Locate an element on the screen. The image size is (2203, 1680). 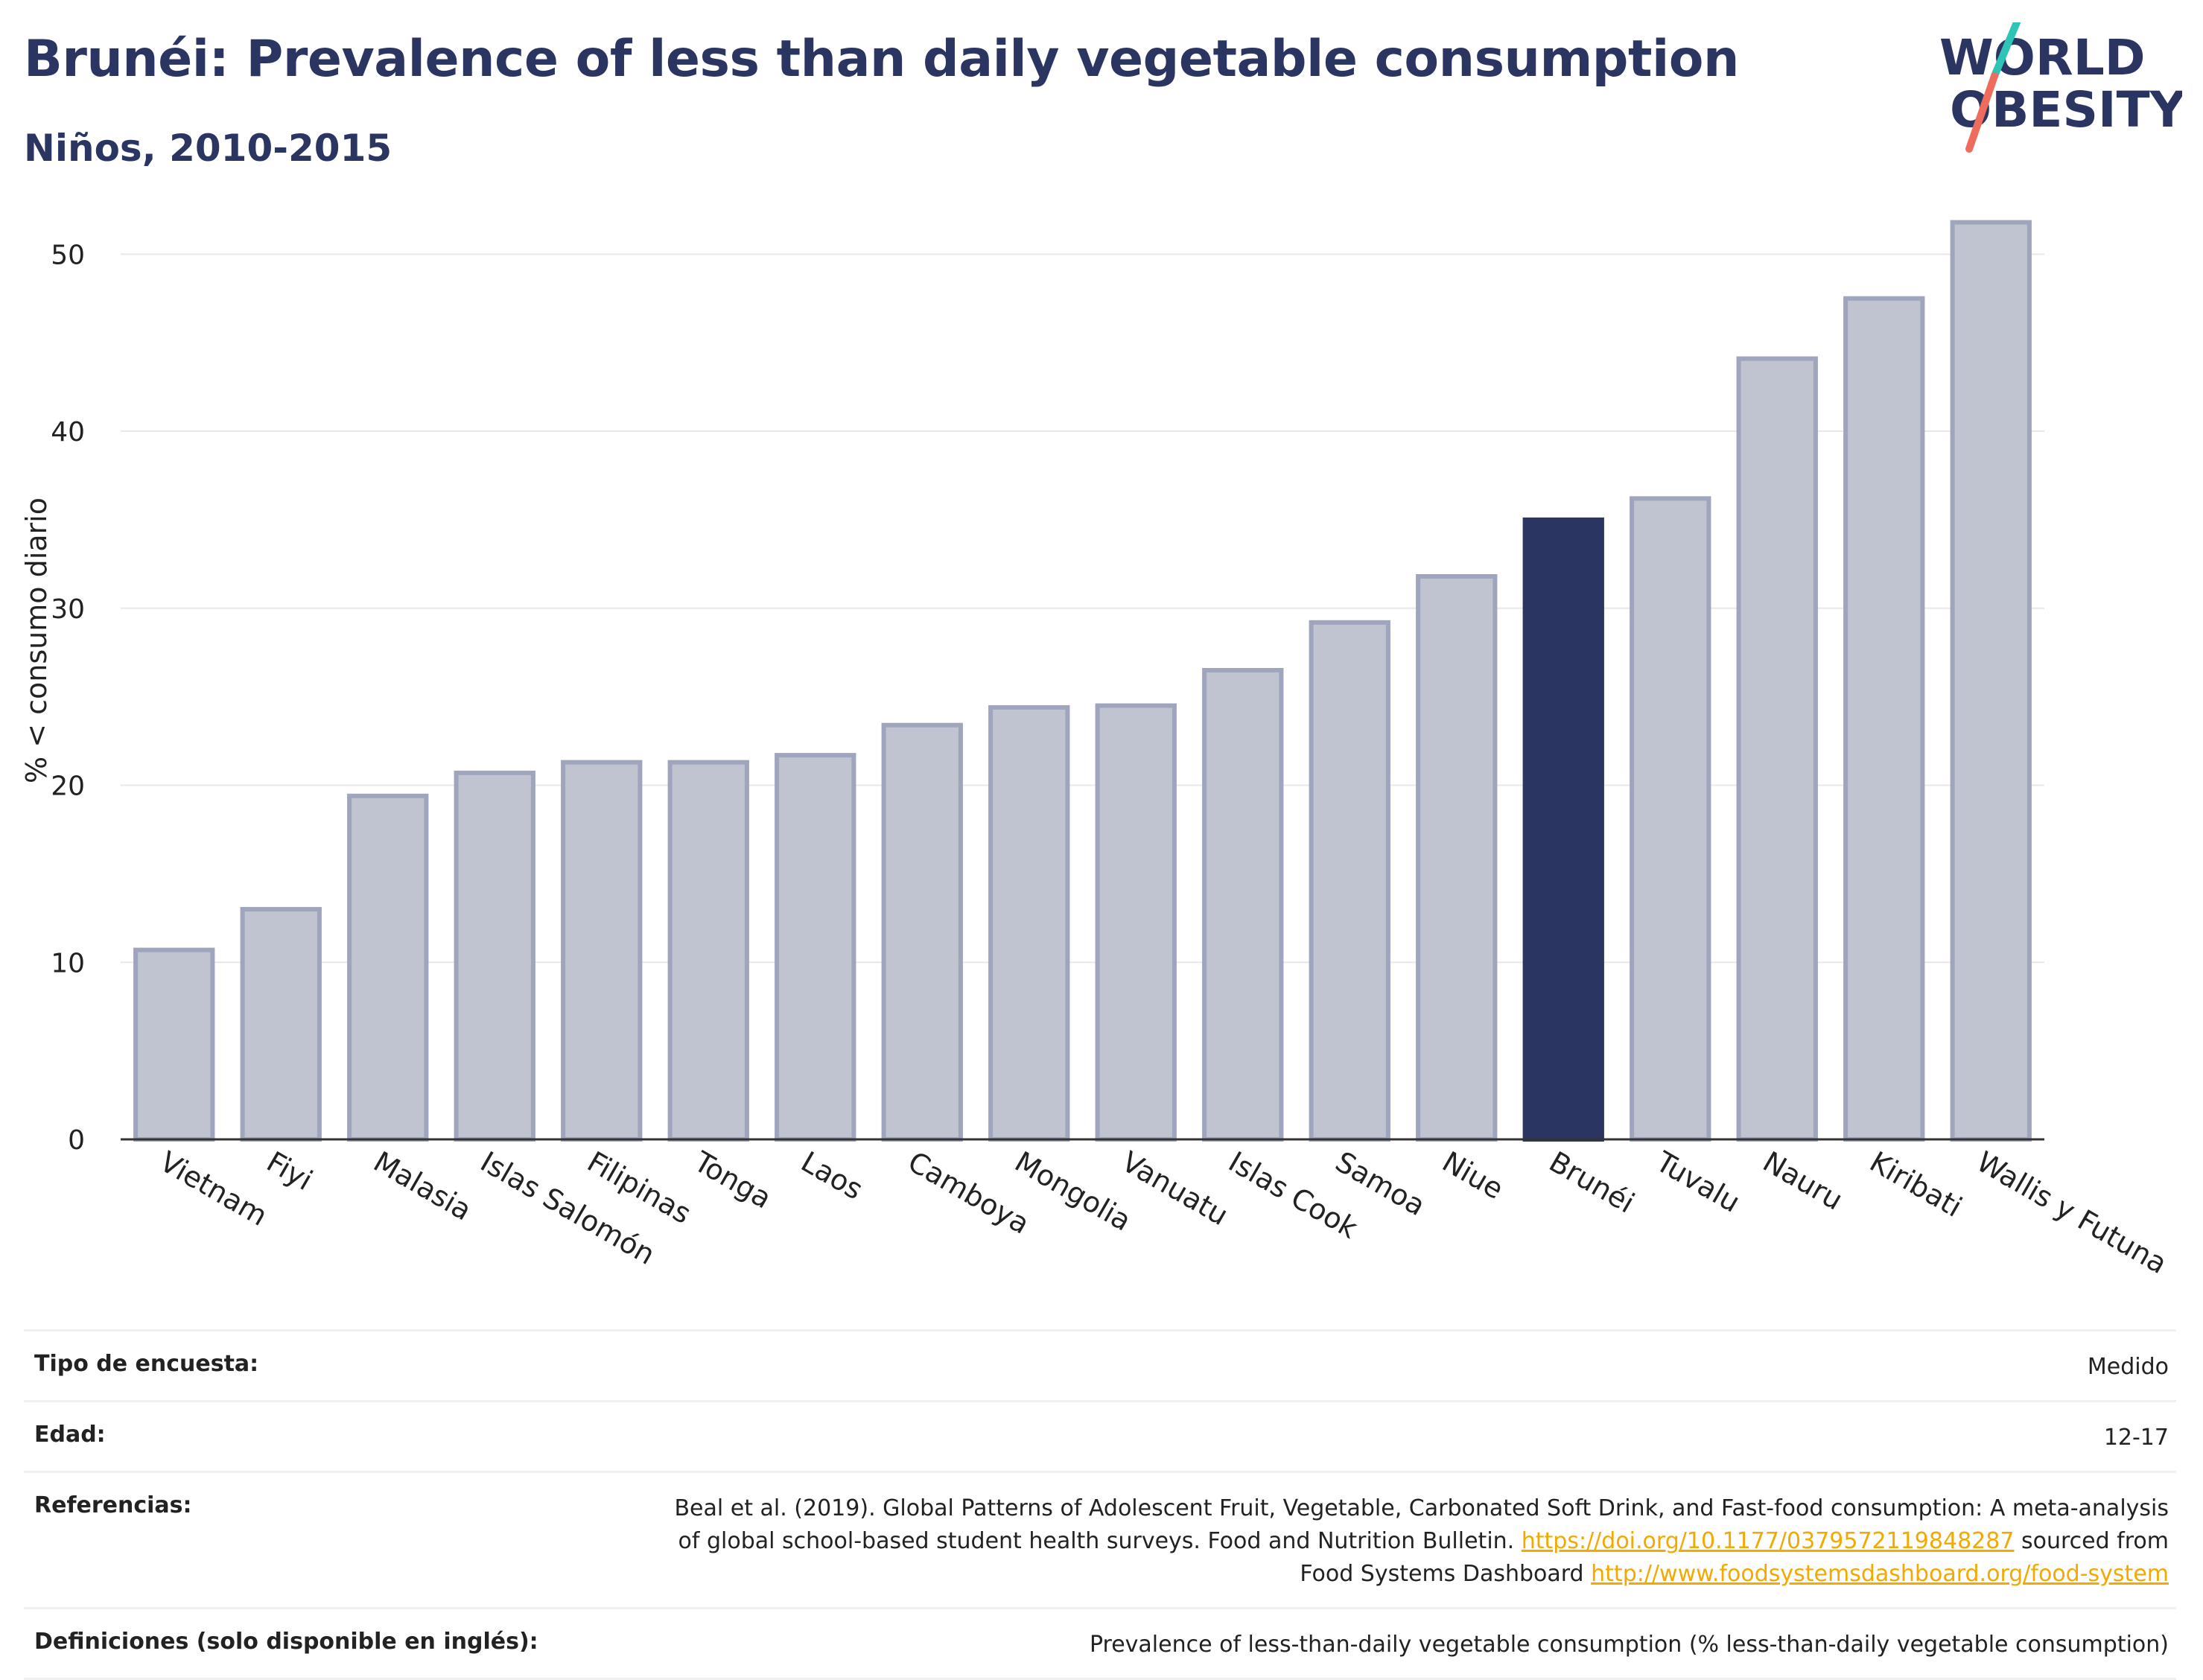
x-tick-label: Nauru is located at coordinates (1803, 1181).